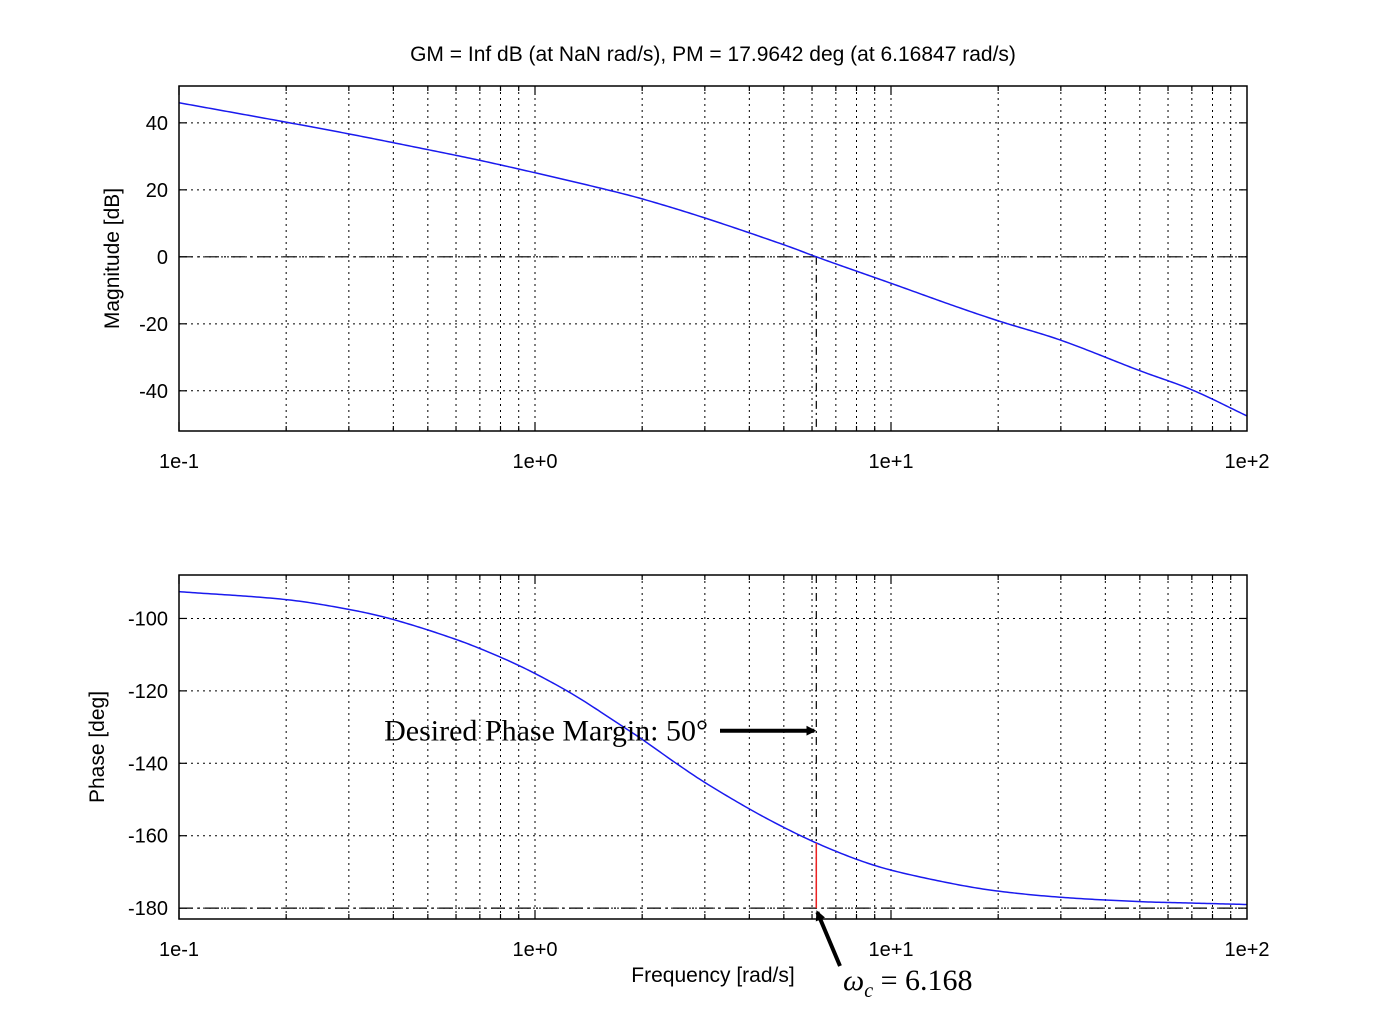 The height and width of the screenshot is (1035, 1379). I want to click on magnitude-y-axis-label: Magnitude [dB], so click(112, 258).